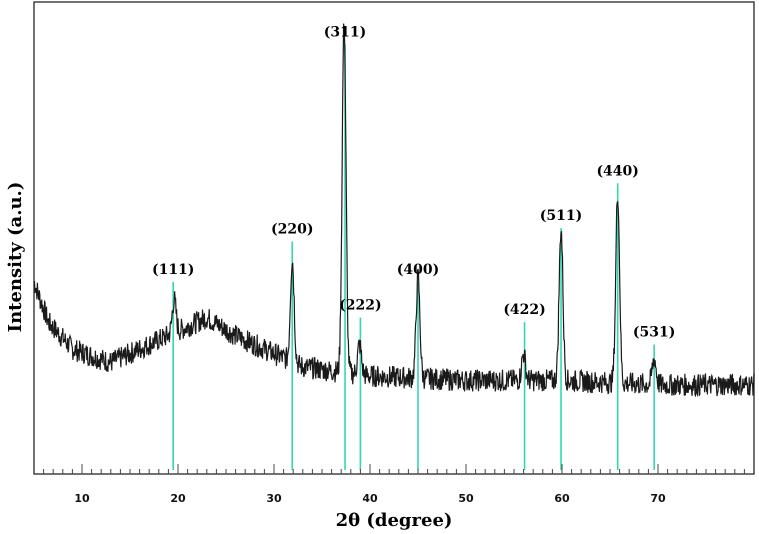 This screenshot has width=759, height=534. Describe the element at coordinates (394, 520) in the screenshot. I see `x-axis-title: 2θ (degree)` at that location.